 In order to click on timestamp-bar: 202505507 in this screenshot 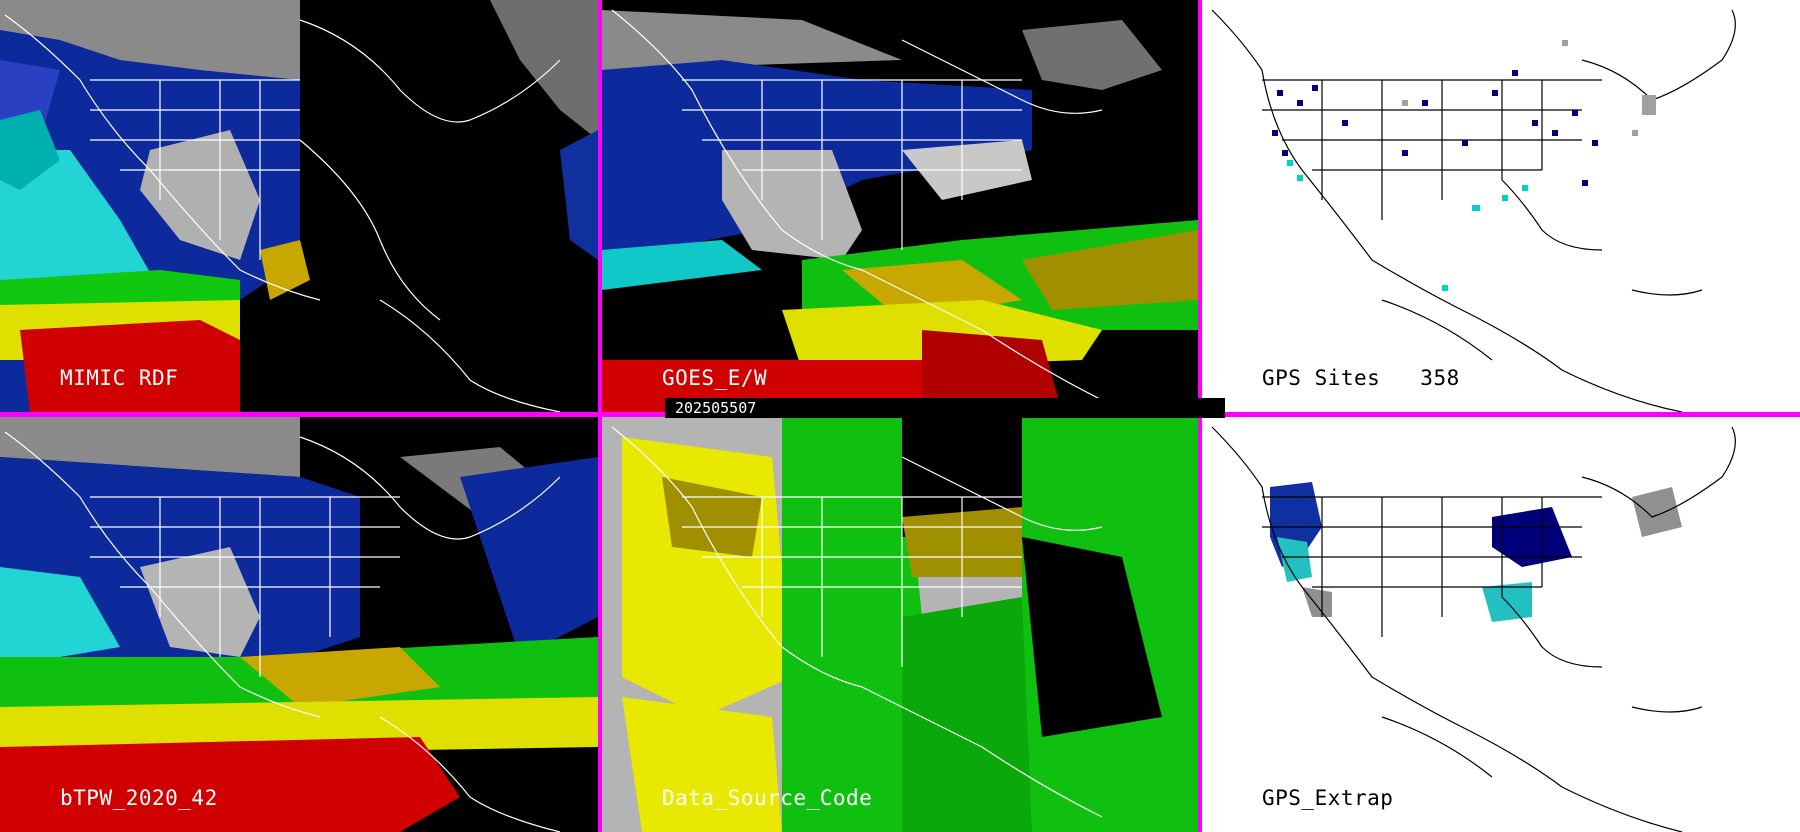, I will do `click(945, 408)`.